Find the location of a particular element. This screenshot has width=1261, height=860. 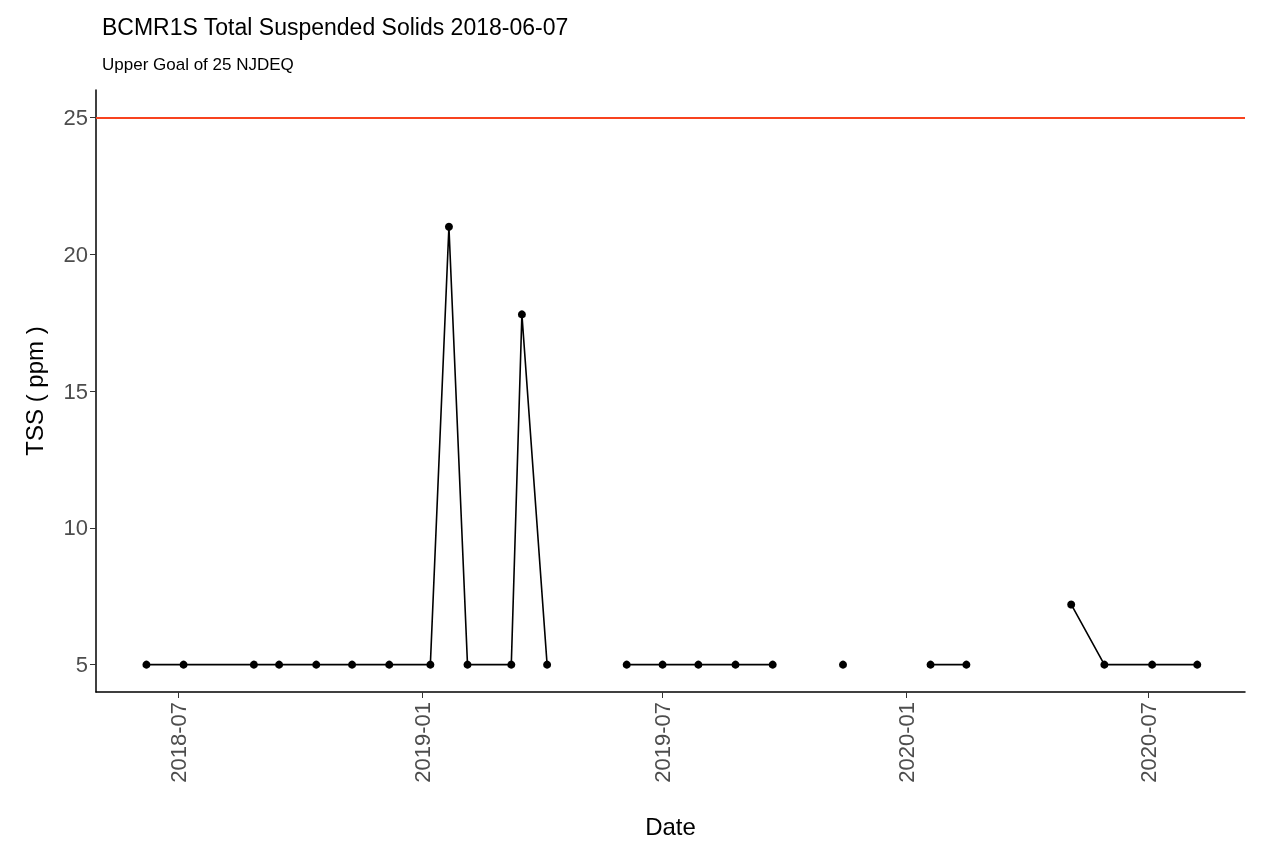

x-tick-label: 2020-07 is located at coordinates (1148, 742).